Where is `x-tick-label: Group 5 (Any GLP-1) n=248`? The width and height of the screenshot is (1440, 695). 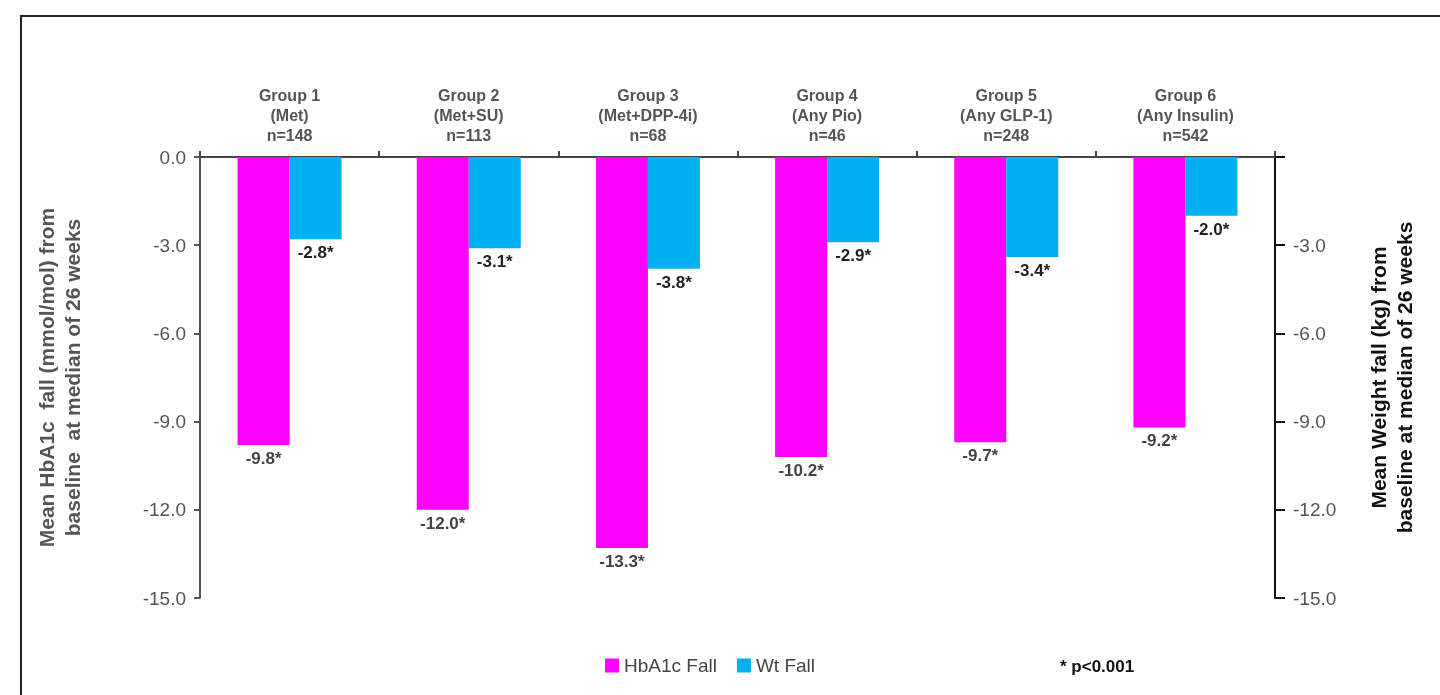
x-tick-label: Group 5 (Any GLP-1) n=248 is located at coordinates (1006, 115).